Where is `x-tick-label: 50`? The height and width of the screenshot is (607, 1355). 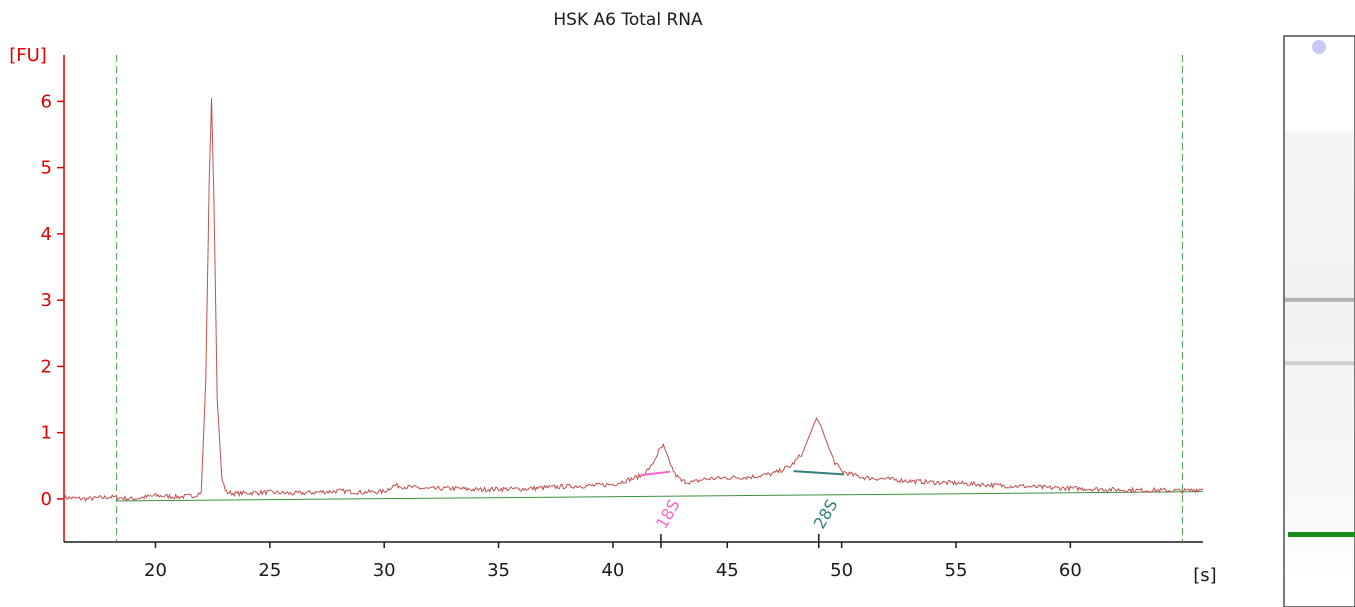
x-tick-label: 50 is located at coordinates (841, 570).